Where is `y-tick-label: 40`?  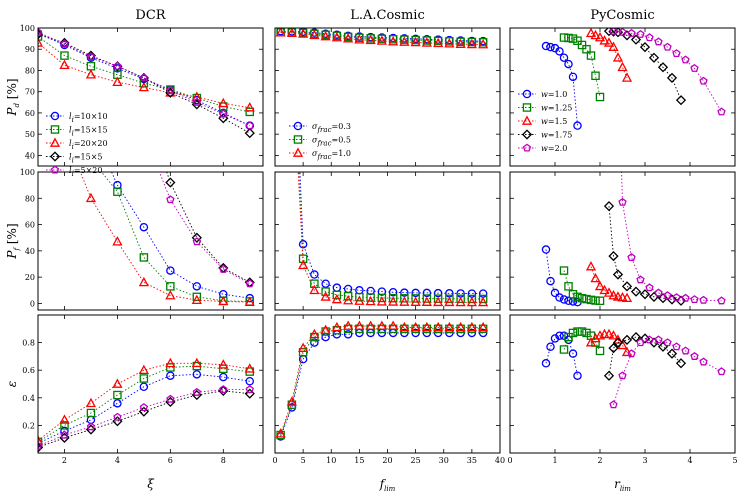
y-tick-label: 40 is located at coordinates (30, 251).